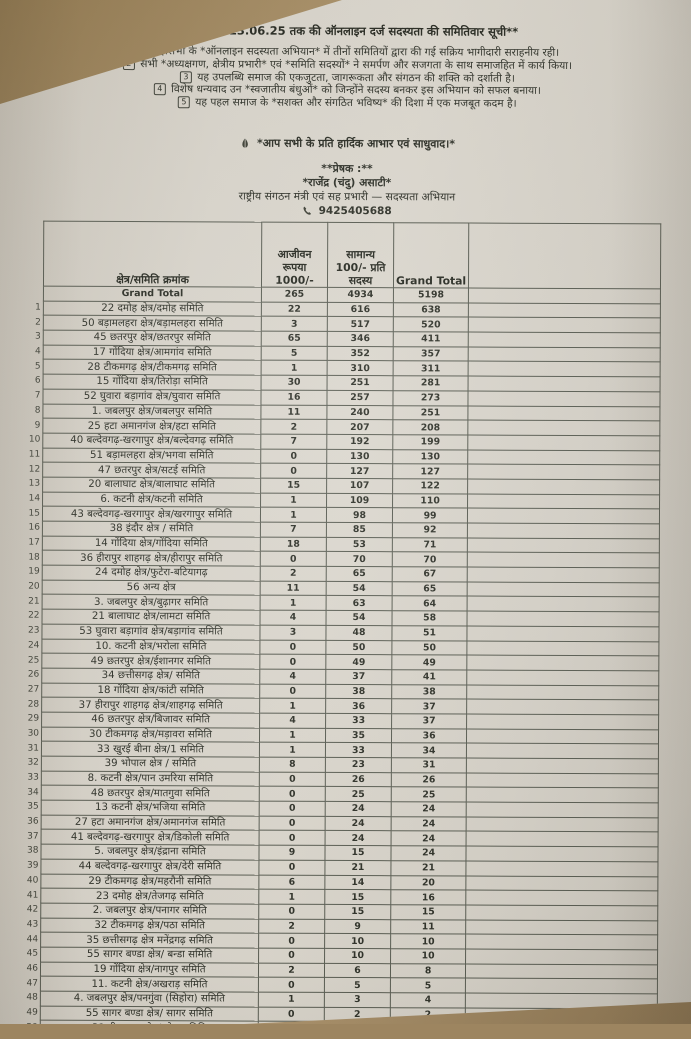  I want to click on grand-total-cell: 65, so click(430, 589).